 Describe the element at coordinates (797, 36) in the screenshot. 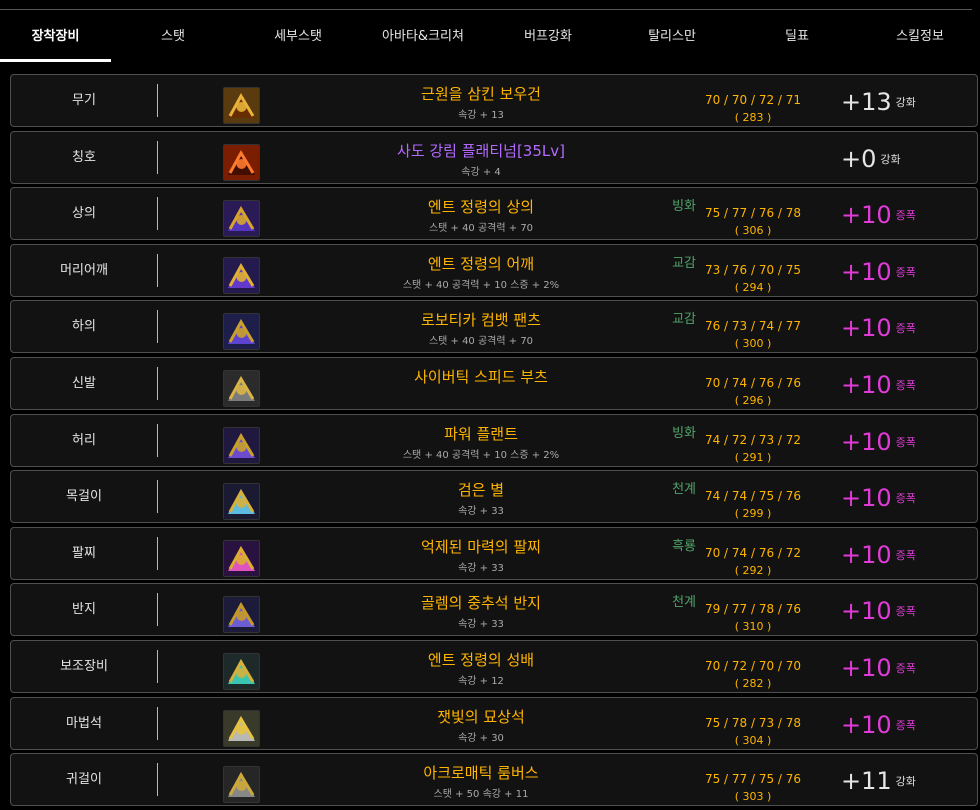

I see `tab-damage-table: 딜표` at that location.